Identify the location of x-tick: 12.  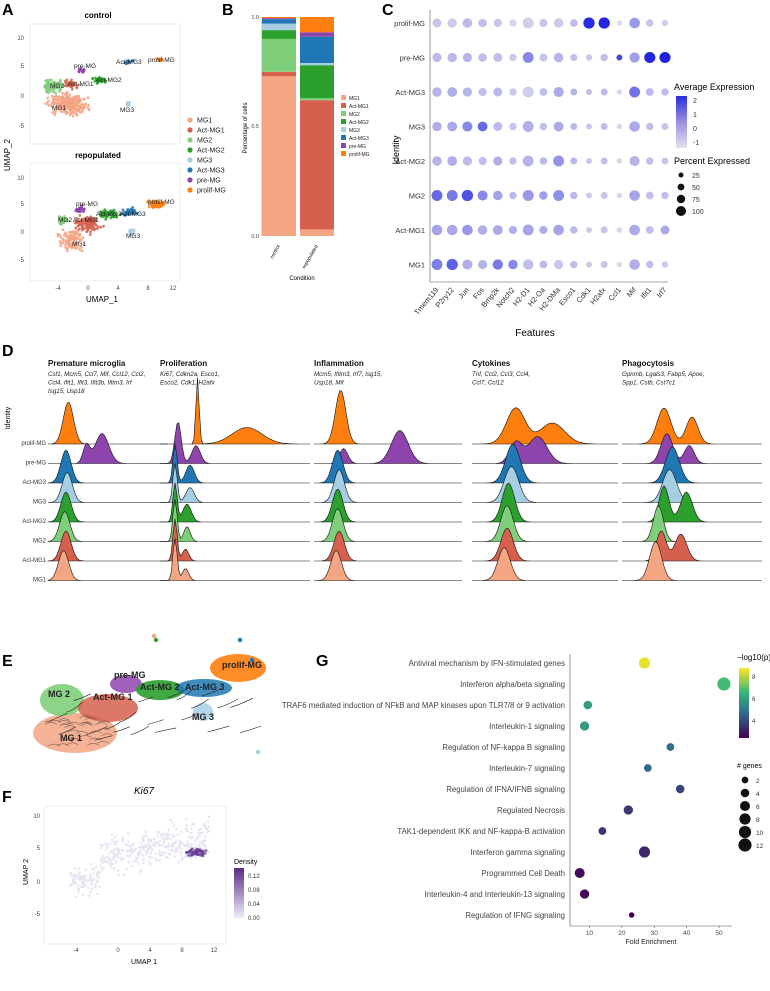
(214, 951).